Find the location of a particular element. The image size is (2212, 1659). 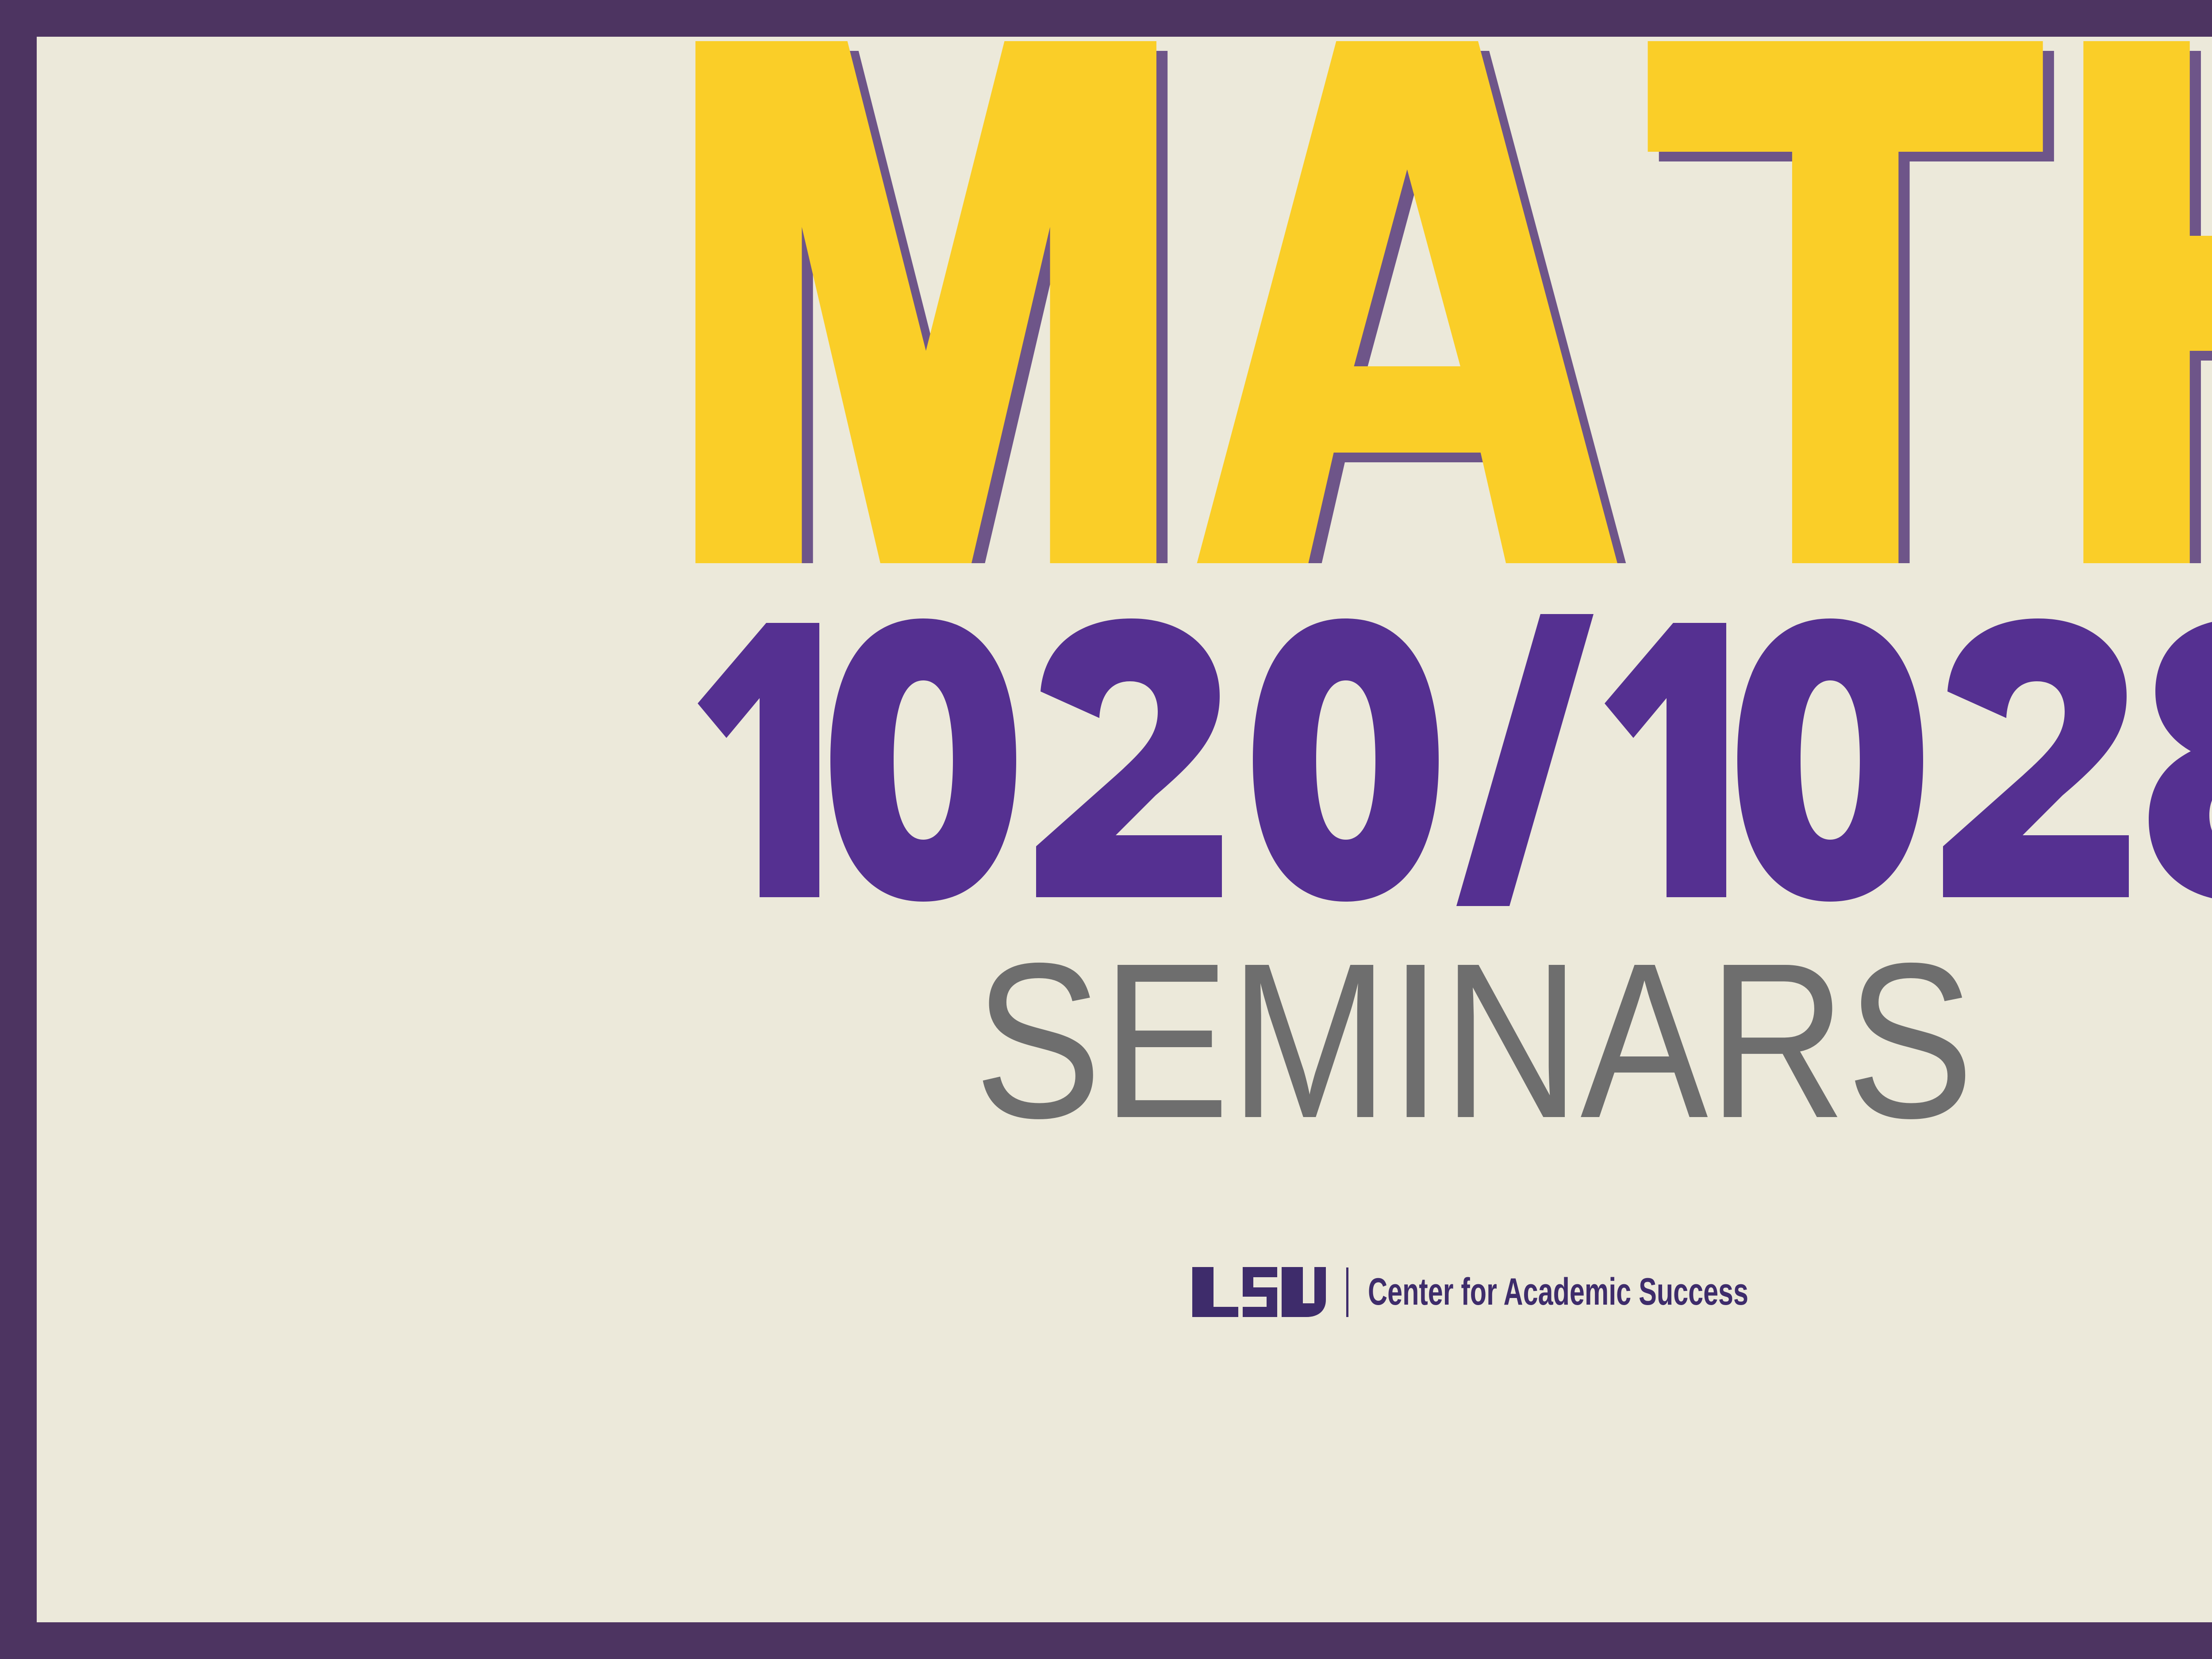

title-seminars-row: SEMINARS is located at coordinates (1125, 1054).